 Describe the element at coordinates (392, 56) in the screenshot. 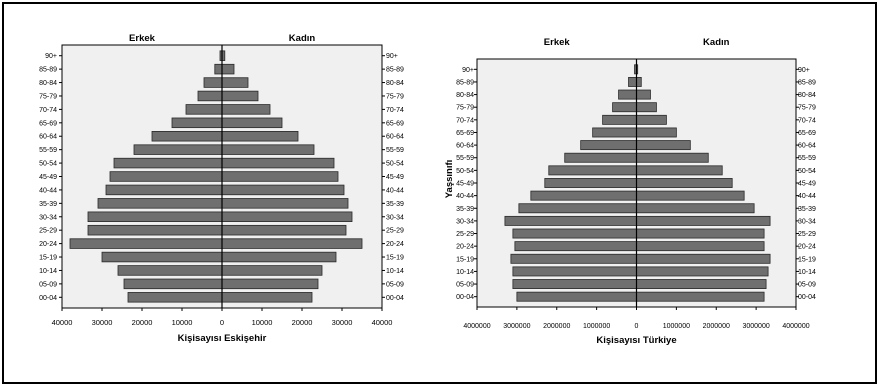

I see `y-tick-label-right: 90+` at that location.